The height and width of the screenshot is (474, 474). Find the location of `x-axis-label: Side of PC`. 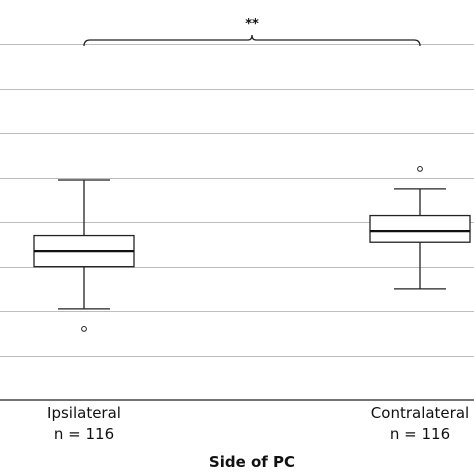

x-axis-label: Side of PC is located at coordinates (252, 462).